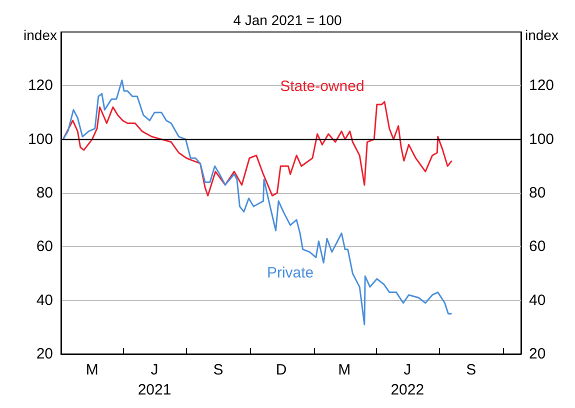  Describe the element at coordinates (537, 247) in the screenshot. I see `y2-tick-label: 60` at that location.